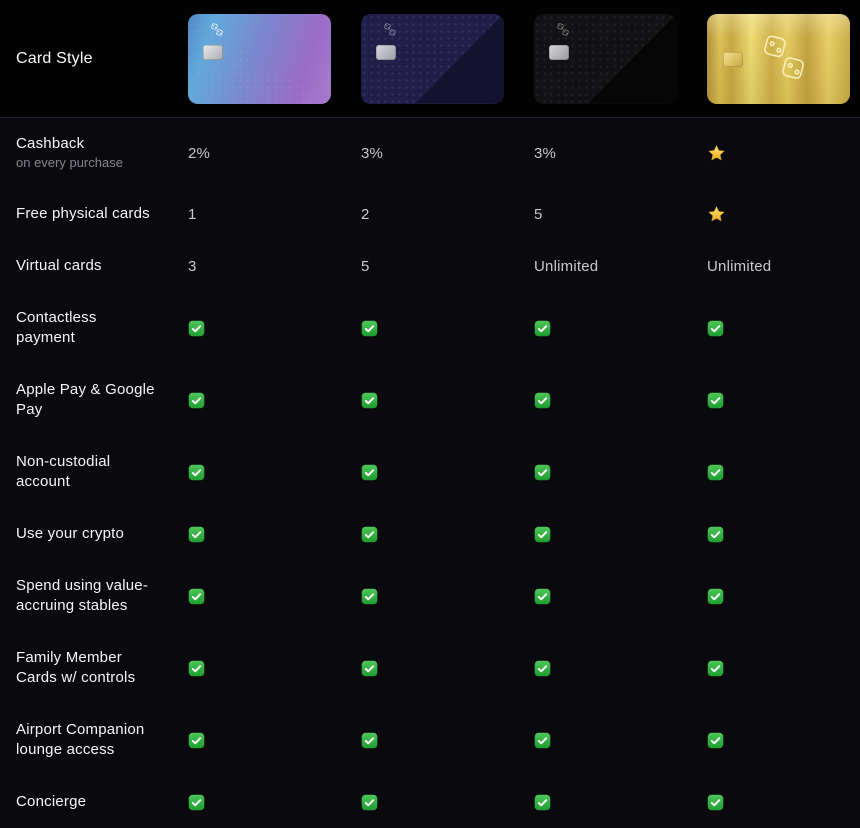  I want to click on feature-label-cell: Free physical cards, so click(87, 214).